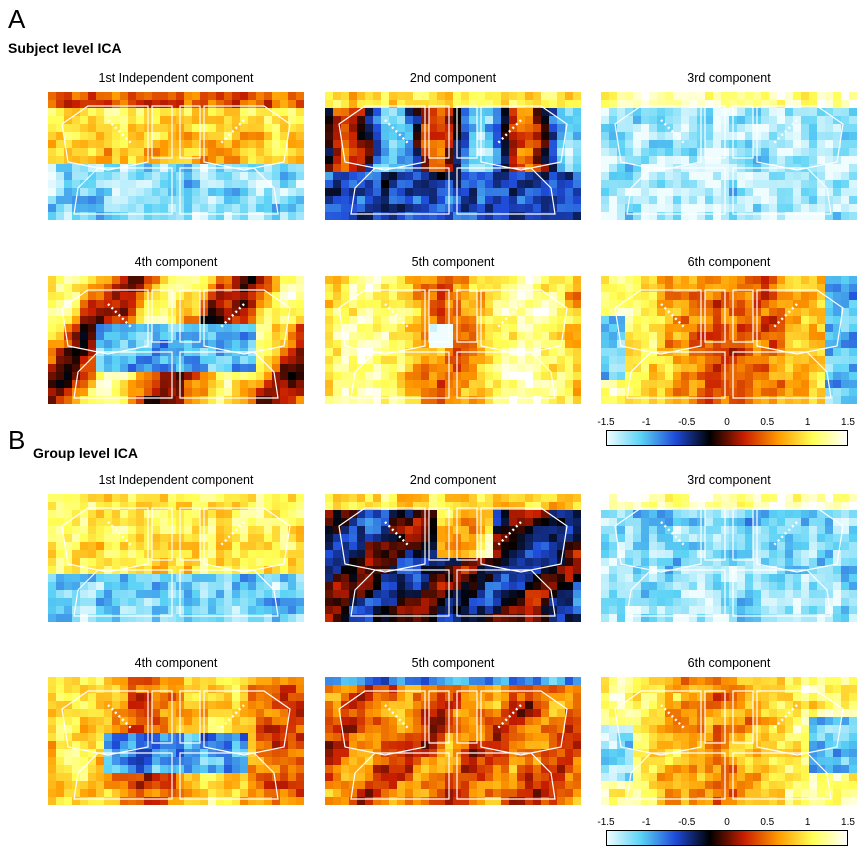 This screenshot has width=860, height=847. Describe the element at coordinates (176, 340) in the screenshot. I see `heatmap-a4` at that location.